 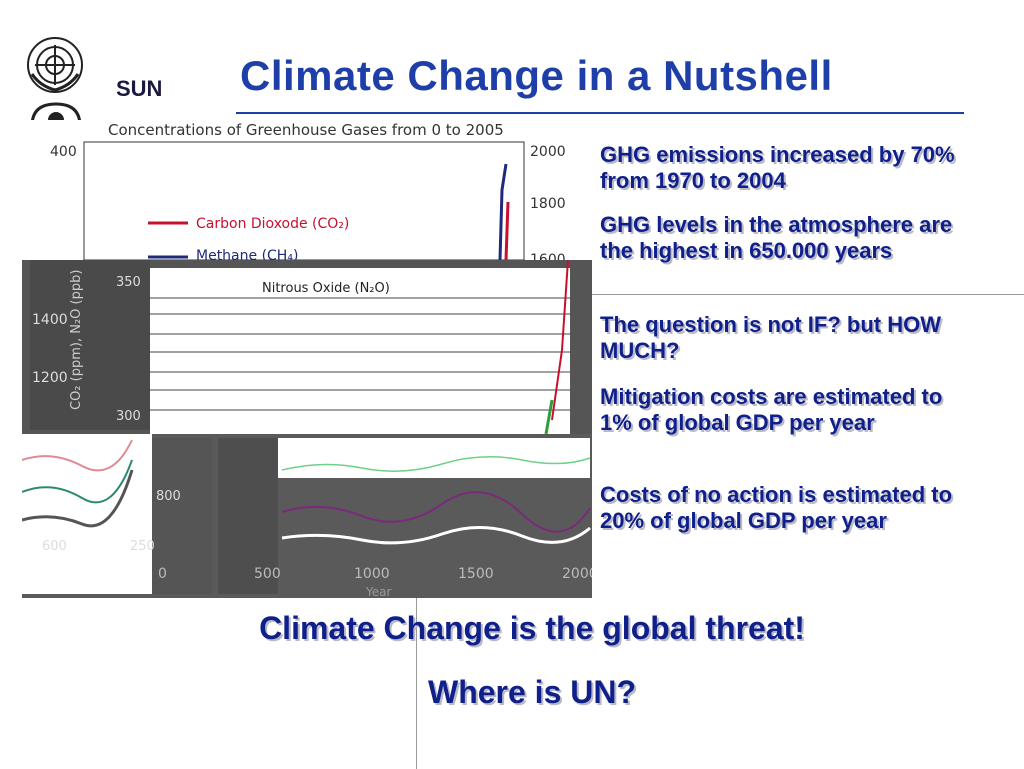 What do you see at coordinates (770, 337) in the screenshot?
I see `bullet-question: The question is not IF? but HOW MUCH?` at bounding box center [770, 337].